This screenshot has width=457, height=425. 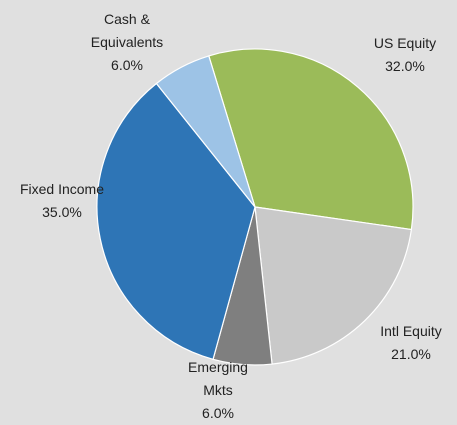 I want to click on value-label: 35.0%, so click(x=62, y=212).